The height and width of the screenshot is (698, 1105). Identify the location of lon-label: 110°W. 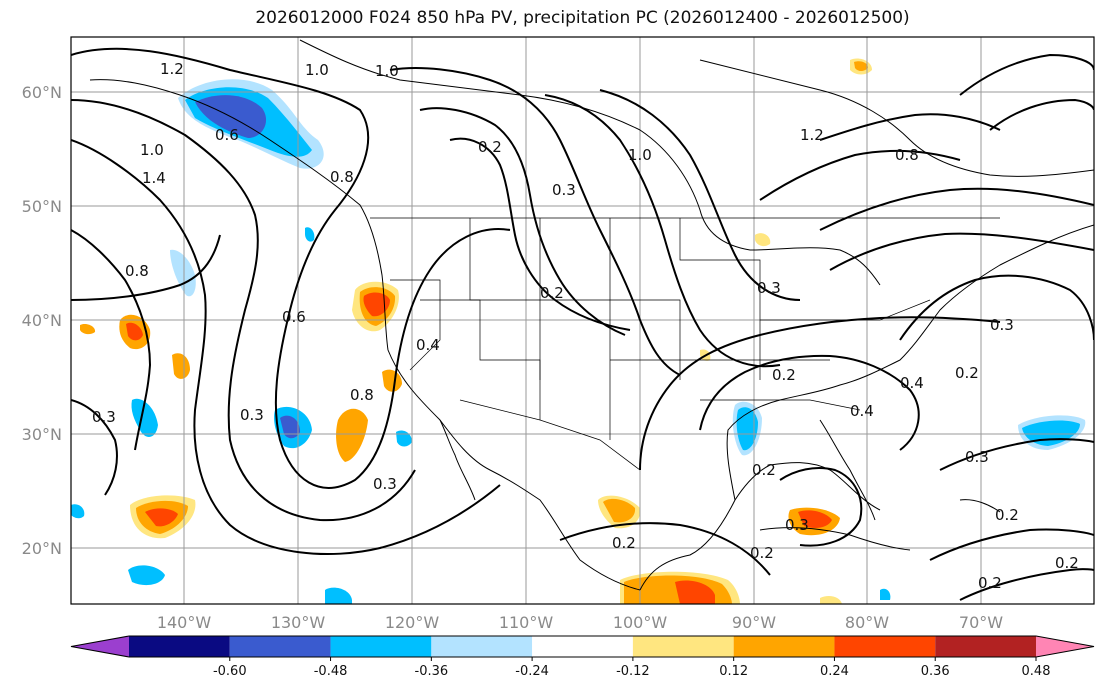
(526, 622).